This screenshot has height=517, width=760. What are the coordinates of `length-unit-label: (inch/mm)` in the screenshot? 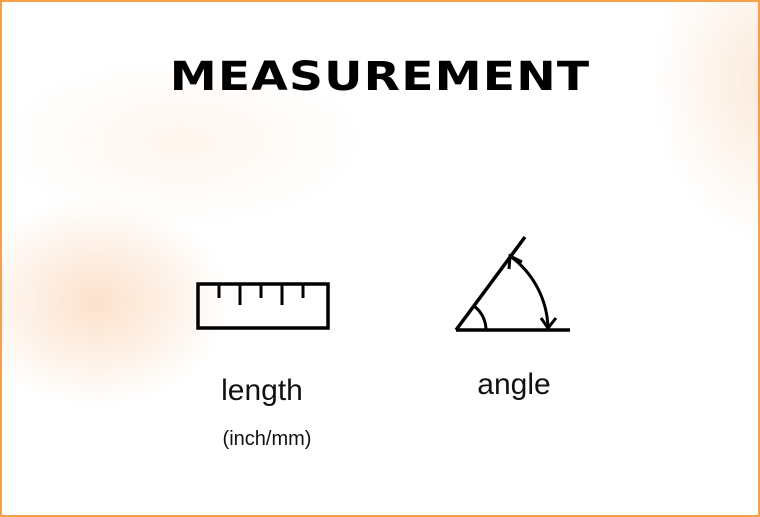 It's located at (267, 439).